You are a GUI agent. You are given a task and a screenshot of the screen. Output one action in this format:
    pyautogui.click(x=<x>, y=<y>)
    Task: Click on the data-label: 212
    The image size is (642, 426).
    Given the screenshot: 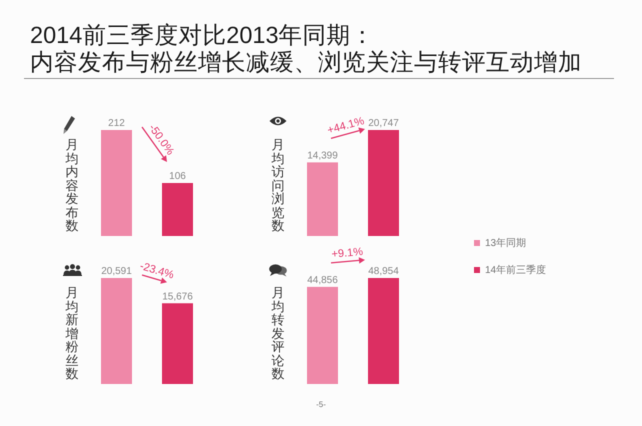 What is the action you would take?
    pyautogui.click(x=117, y=123)
    